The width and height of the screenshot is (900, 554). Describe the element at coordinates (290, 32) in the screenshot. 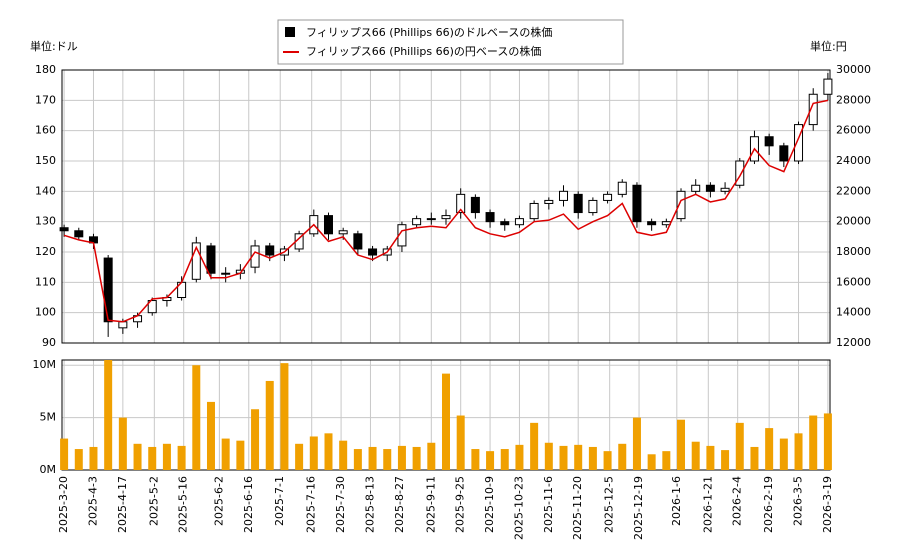

I see `legend-swatch` at that location.